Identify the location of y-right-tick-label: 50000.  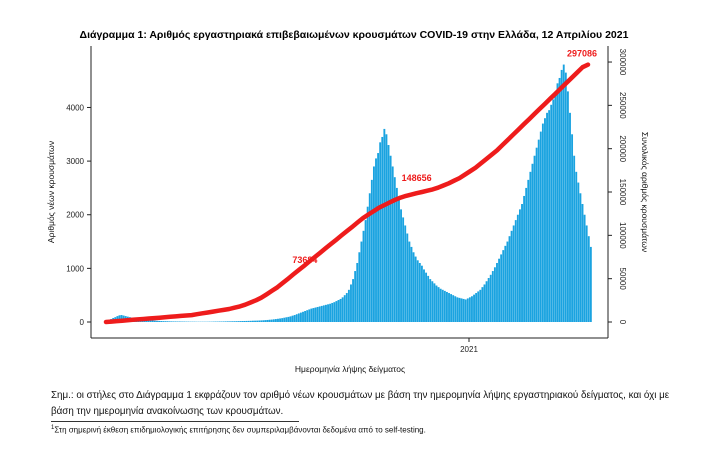
(622, 279).